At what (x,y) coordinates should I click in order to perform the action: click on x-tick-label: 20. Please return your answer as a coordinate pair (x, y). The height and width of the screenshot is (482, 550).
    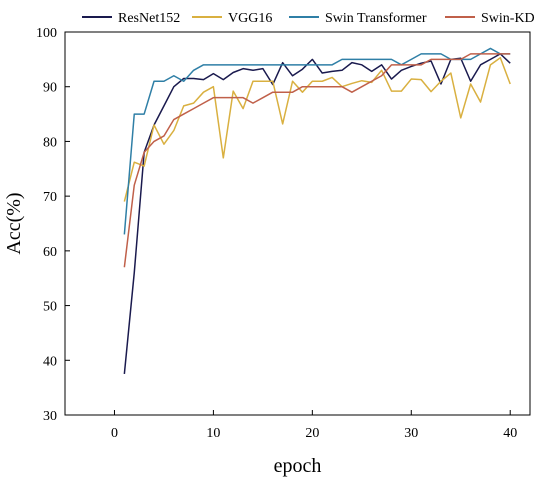
    Looking at the image, I should click on (312, 433).